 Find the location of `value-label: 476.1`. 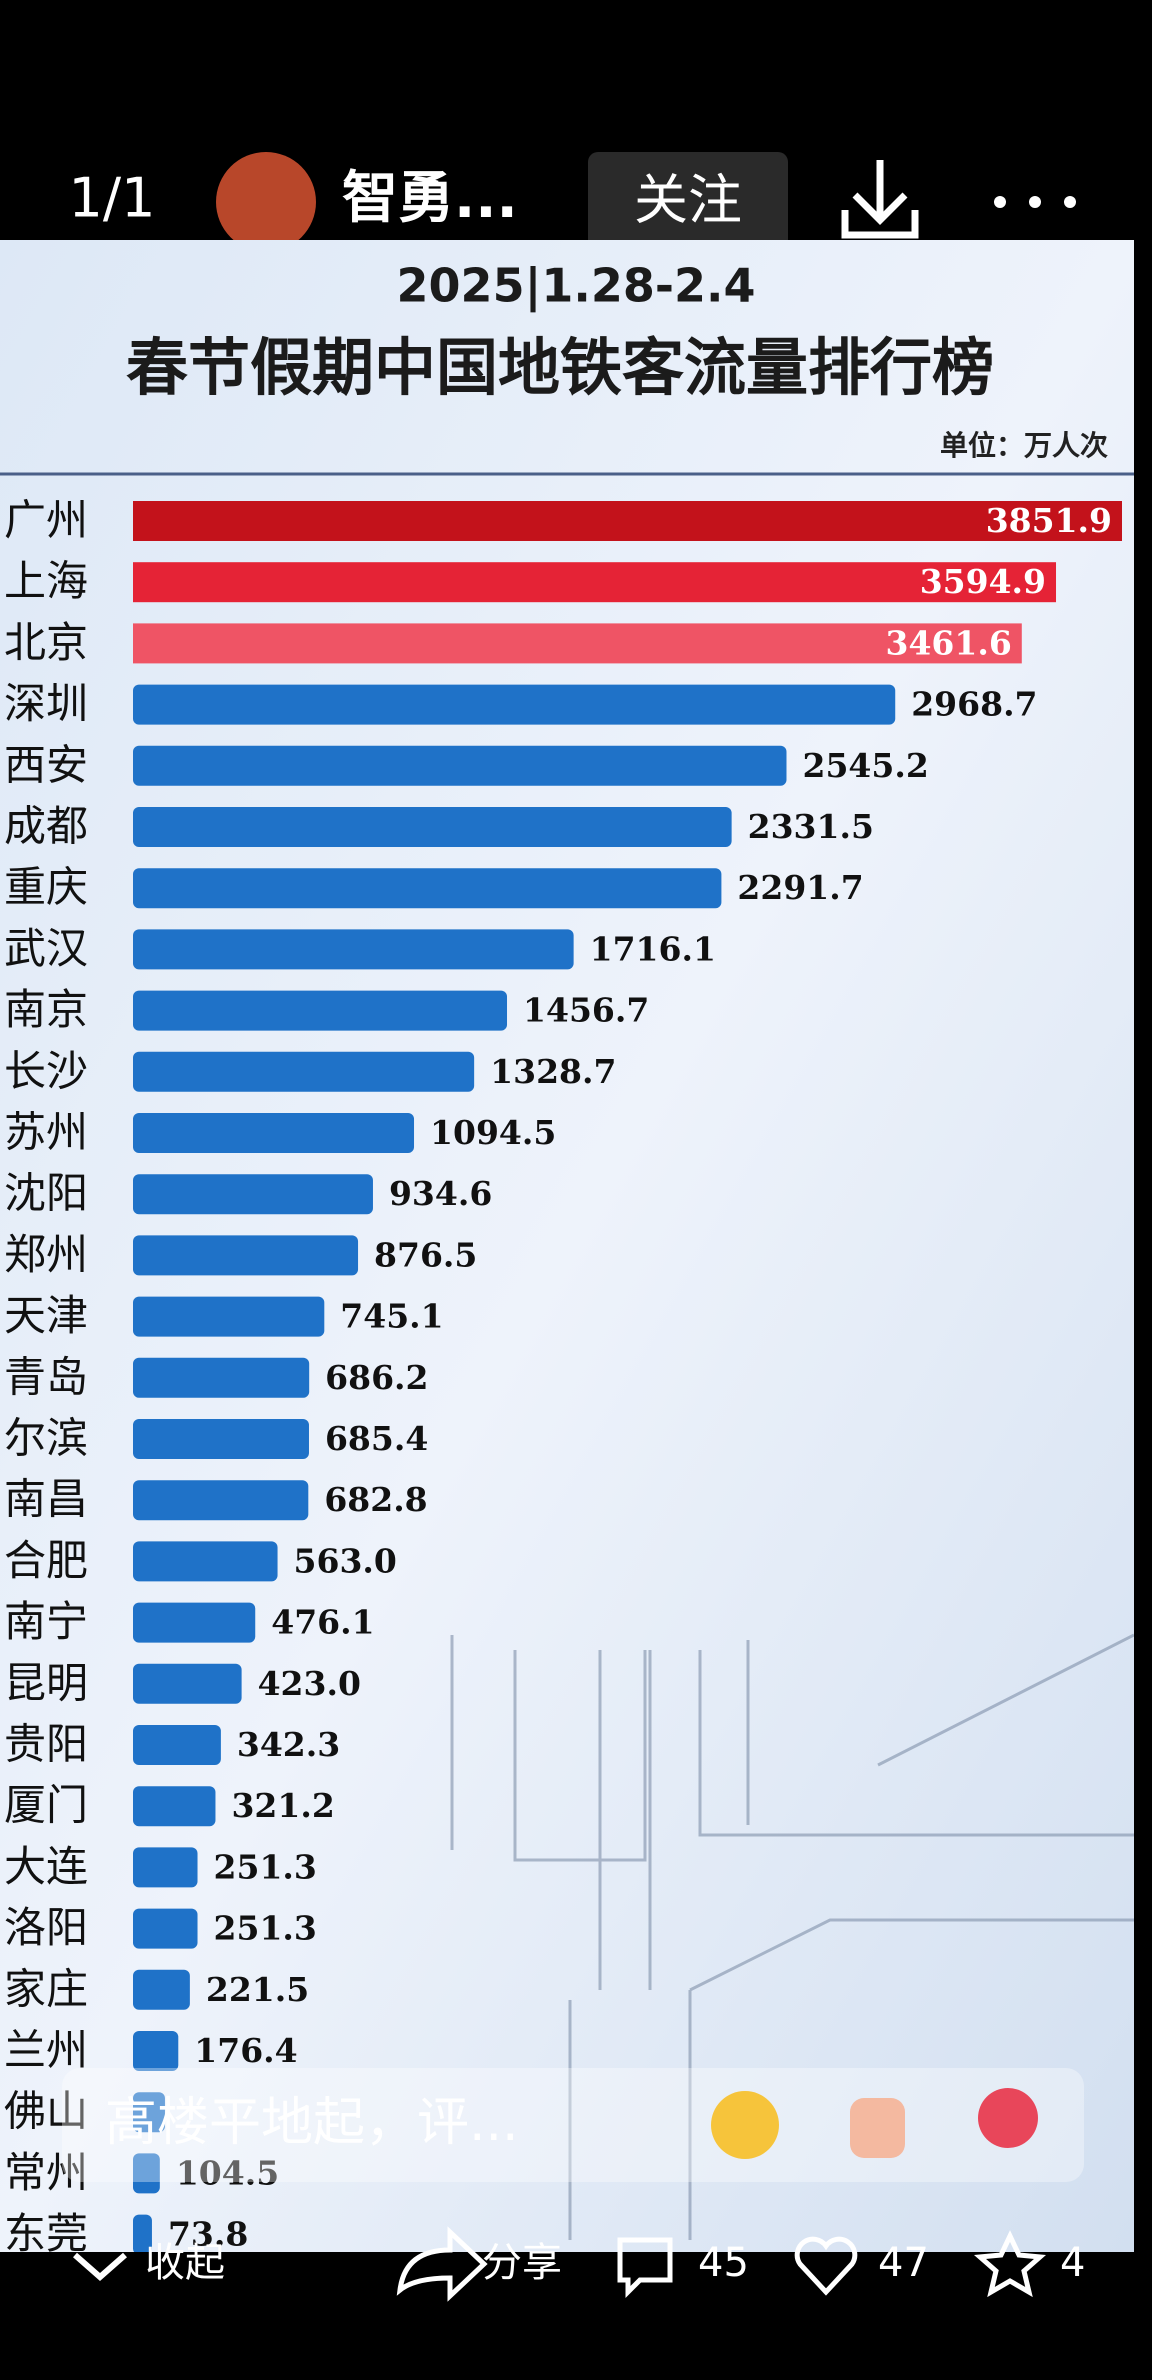

value-label: 476.1 is located at coordinates (322, 1622).